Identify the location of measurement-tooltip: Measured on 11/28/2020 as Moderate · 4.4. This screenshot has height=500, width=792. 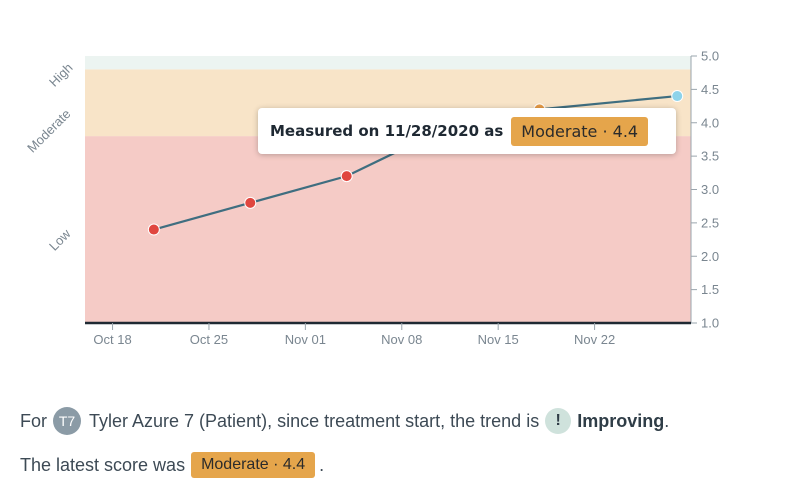
(467, 131).